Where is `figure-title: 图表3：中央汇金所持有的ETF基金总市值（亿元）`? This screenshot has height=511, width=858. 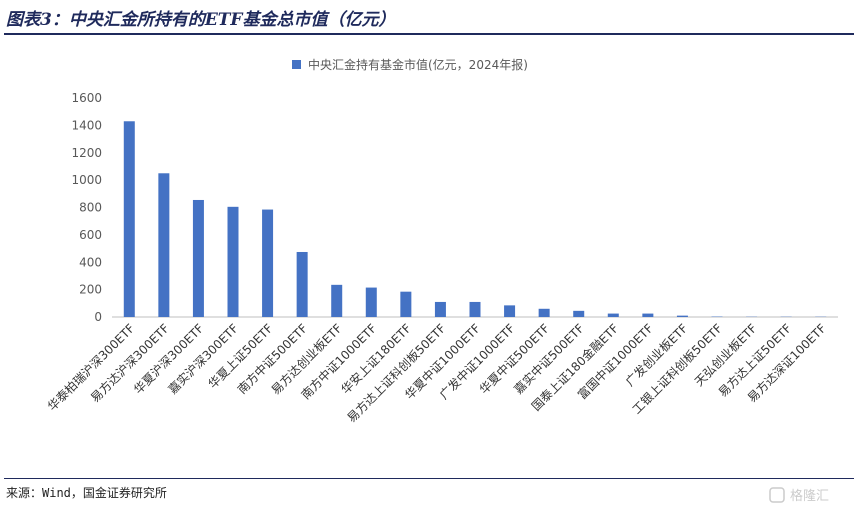
figure-title: 图表3：中央汇金所持有的ETF基金总市值（亿元） is located at coordinates (201, 20).